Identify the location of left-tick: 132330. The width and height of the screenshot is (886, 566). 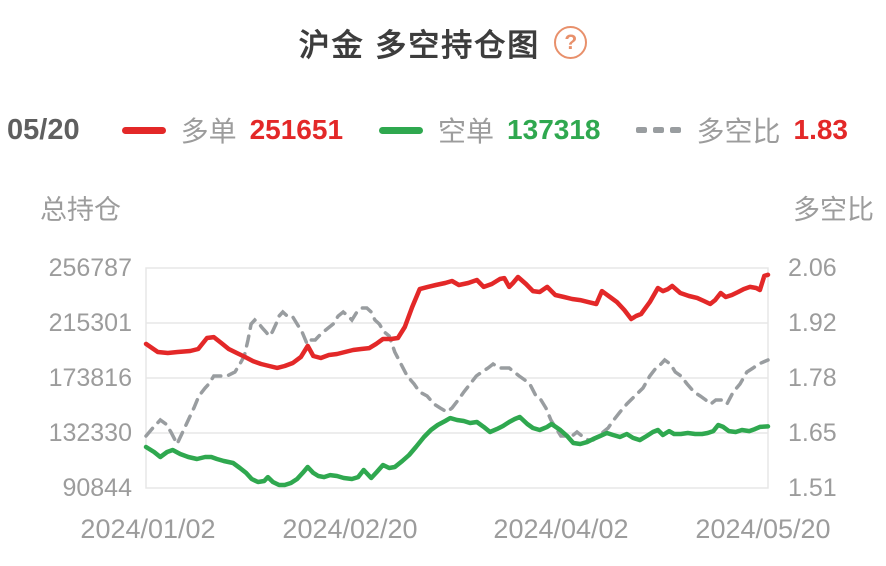
(90, 433).